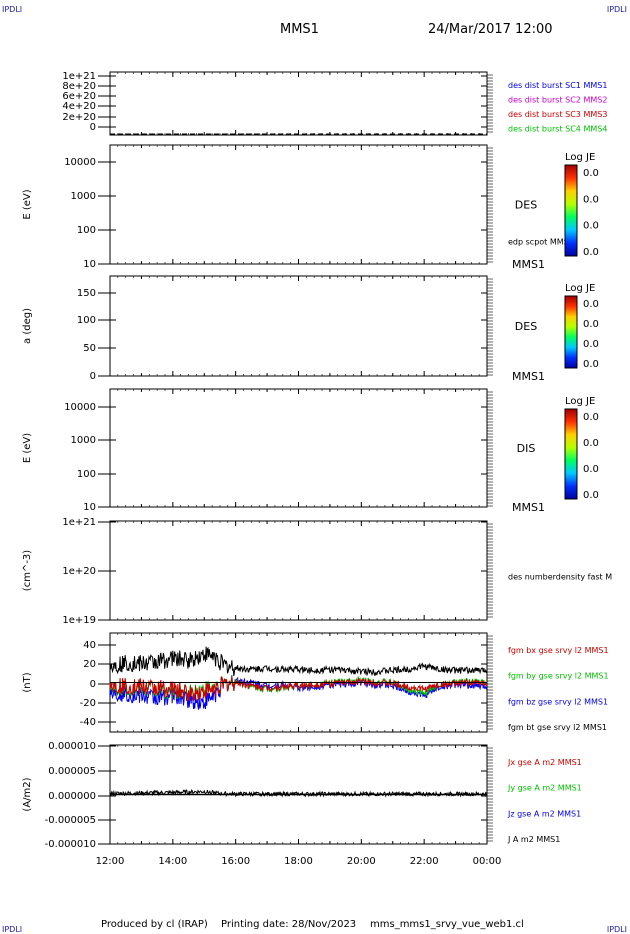 The image size is (630, 934). Describe the element at coordinates (72, 796) in the screenshot. I see `y-tick-label: 0.000000` at that location.